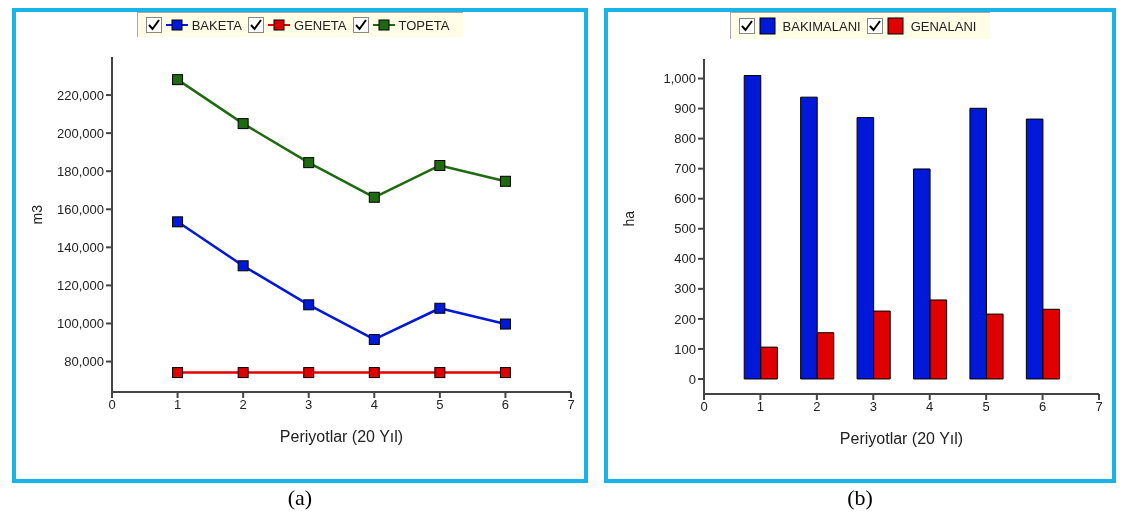  I want to click on y-tick-label: 800, so click(685, 139).